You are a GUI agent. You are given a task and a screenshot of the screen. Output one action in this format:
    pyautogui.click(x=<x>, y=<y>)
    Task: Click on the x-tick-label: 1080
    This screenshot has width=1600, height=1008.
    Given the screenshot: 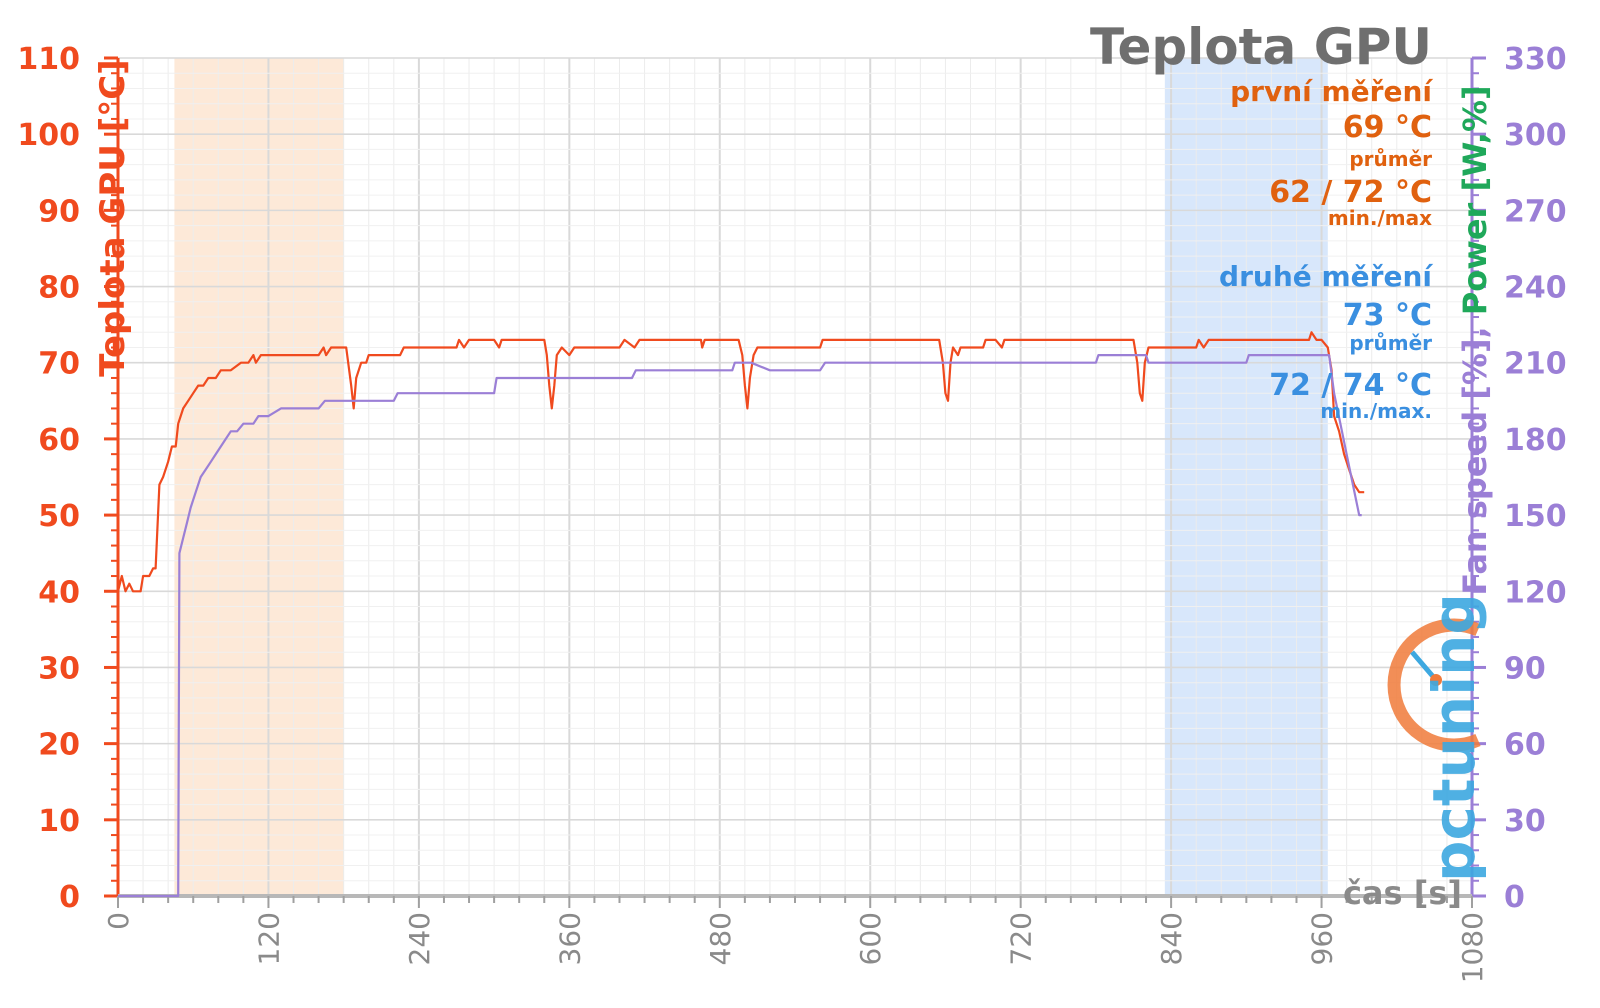 What is the action you would take?
    pyautogui.click(x=1472, y=947)
    